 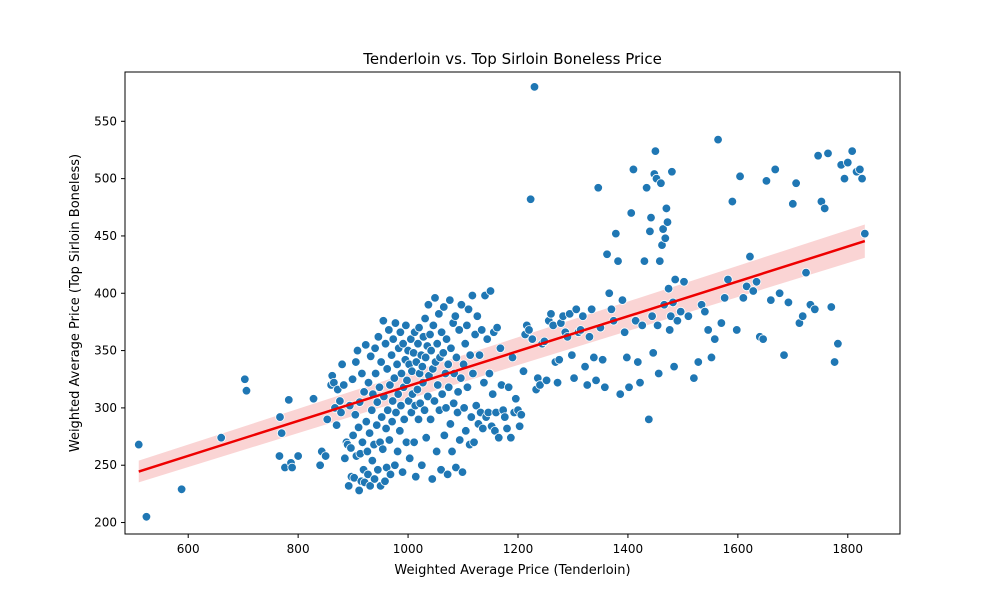 What do you see at coordinates (105, 523) in the screenshot?
I see `y-tick-label: 200` at bounding box center [105, 523].